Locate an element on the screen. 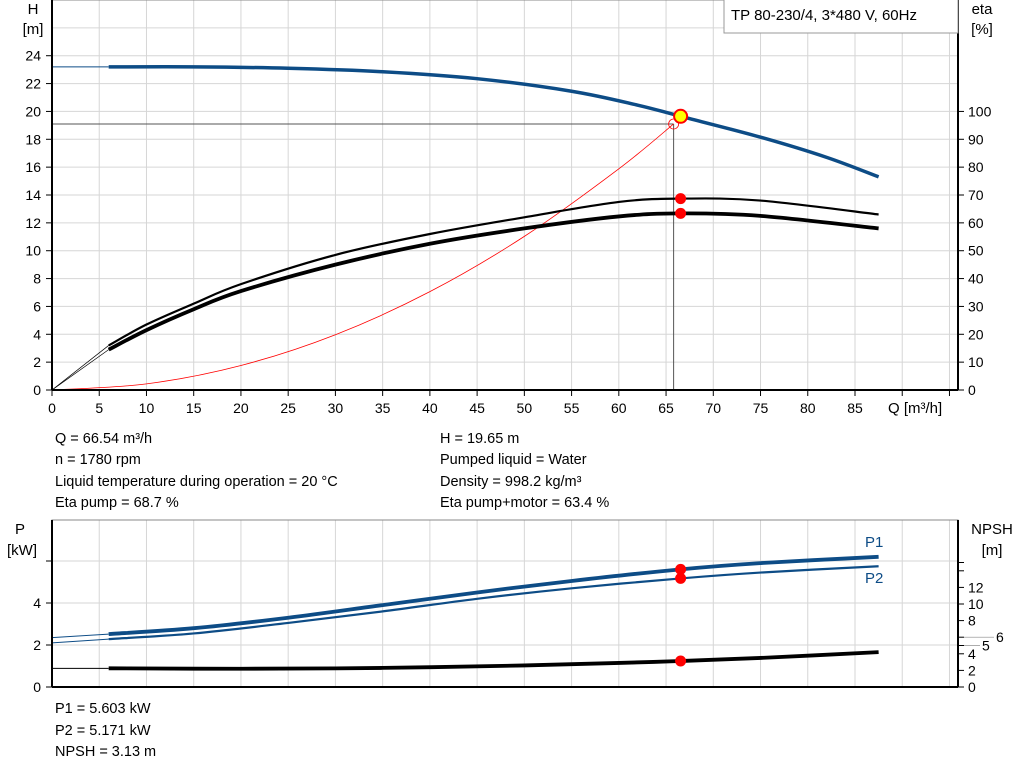  p1-duty-marker is located at coordinates (681, 569).